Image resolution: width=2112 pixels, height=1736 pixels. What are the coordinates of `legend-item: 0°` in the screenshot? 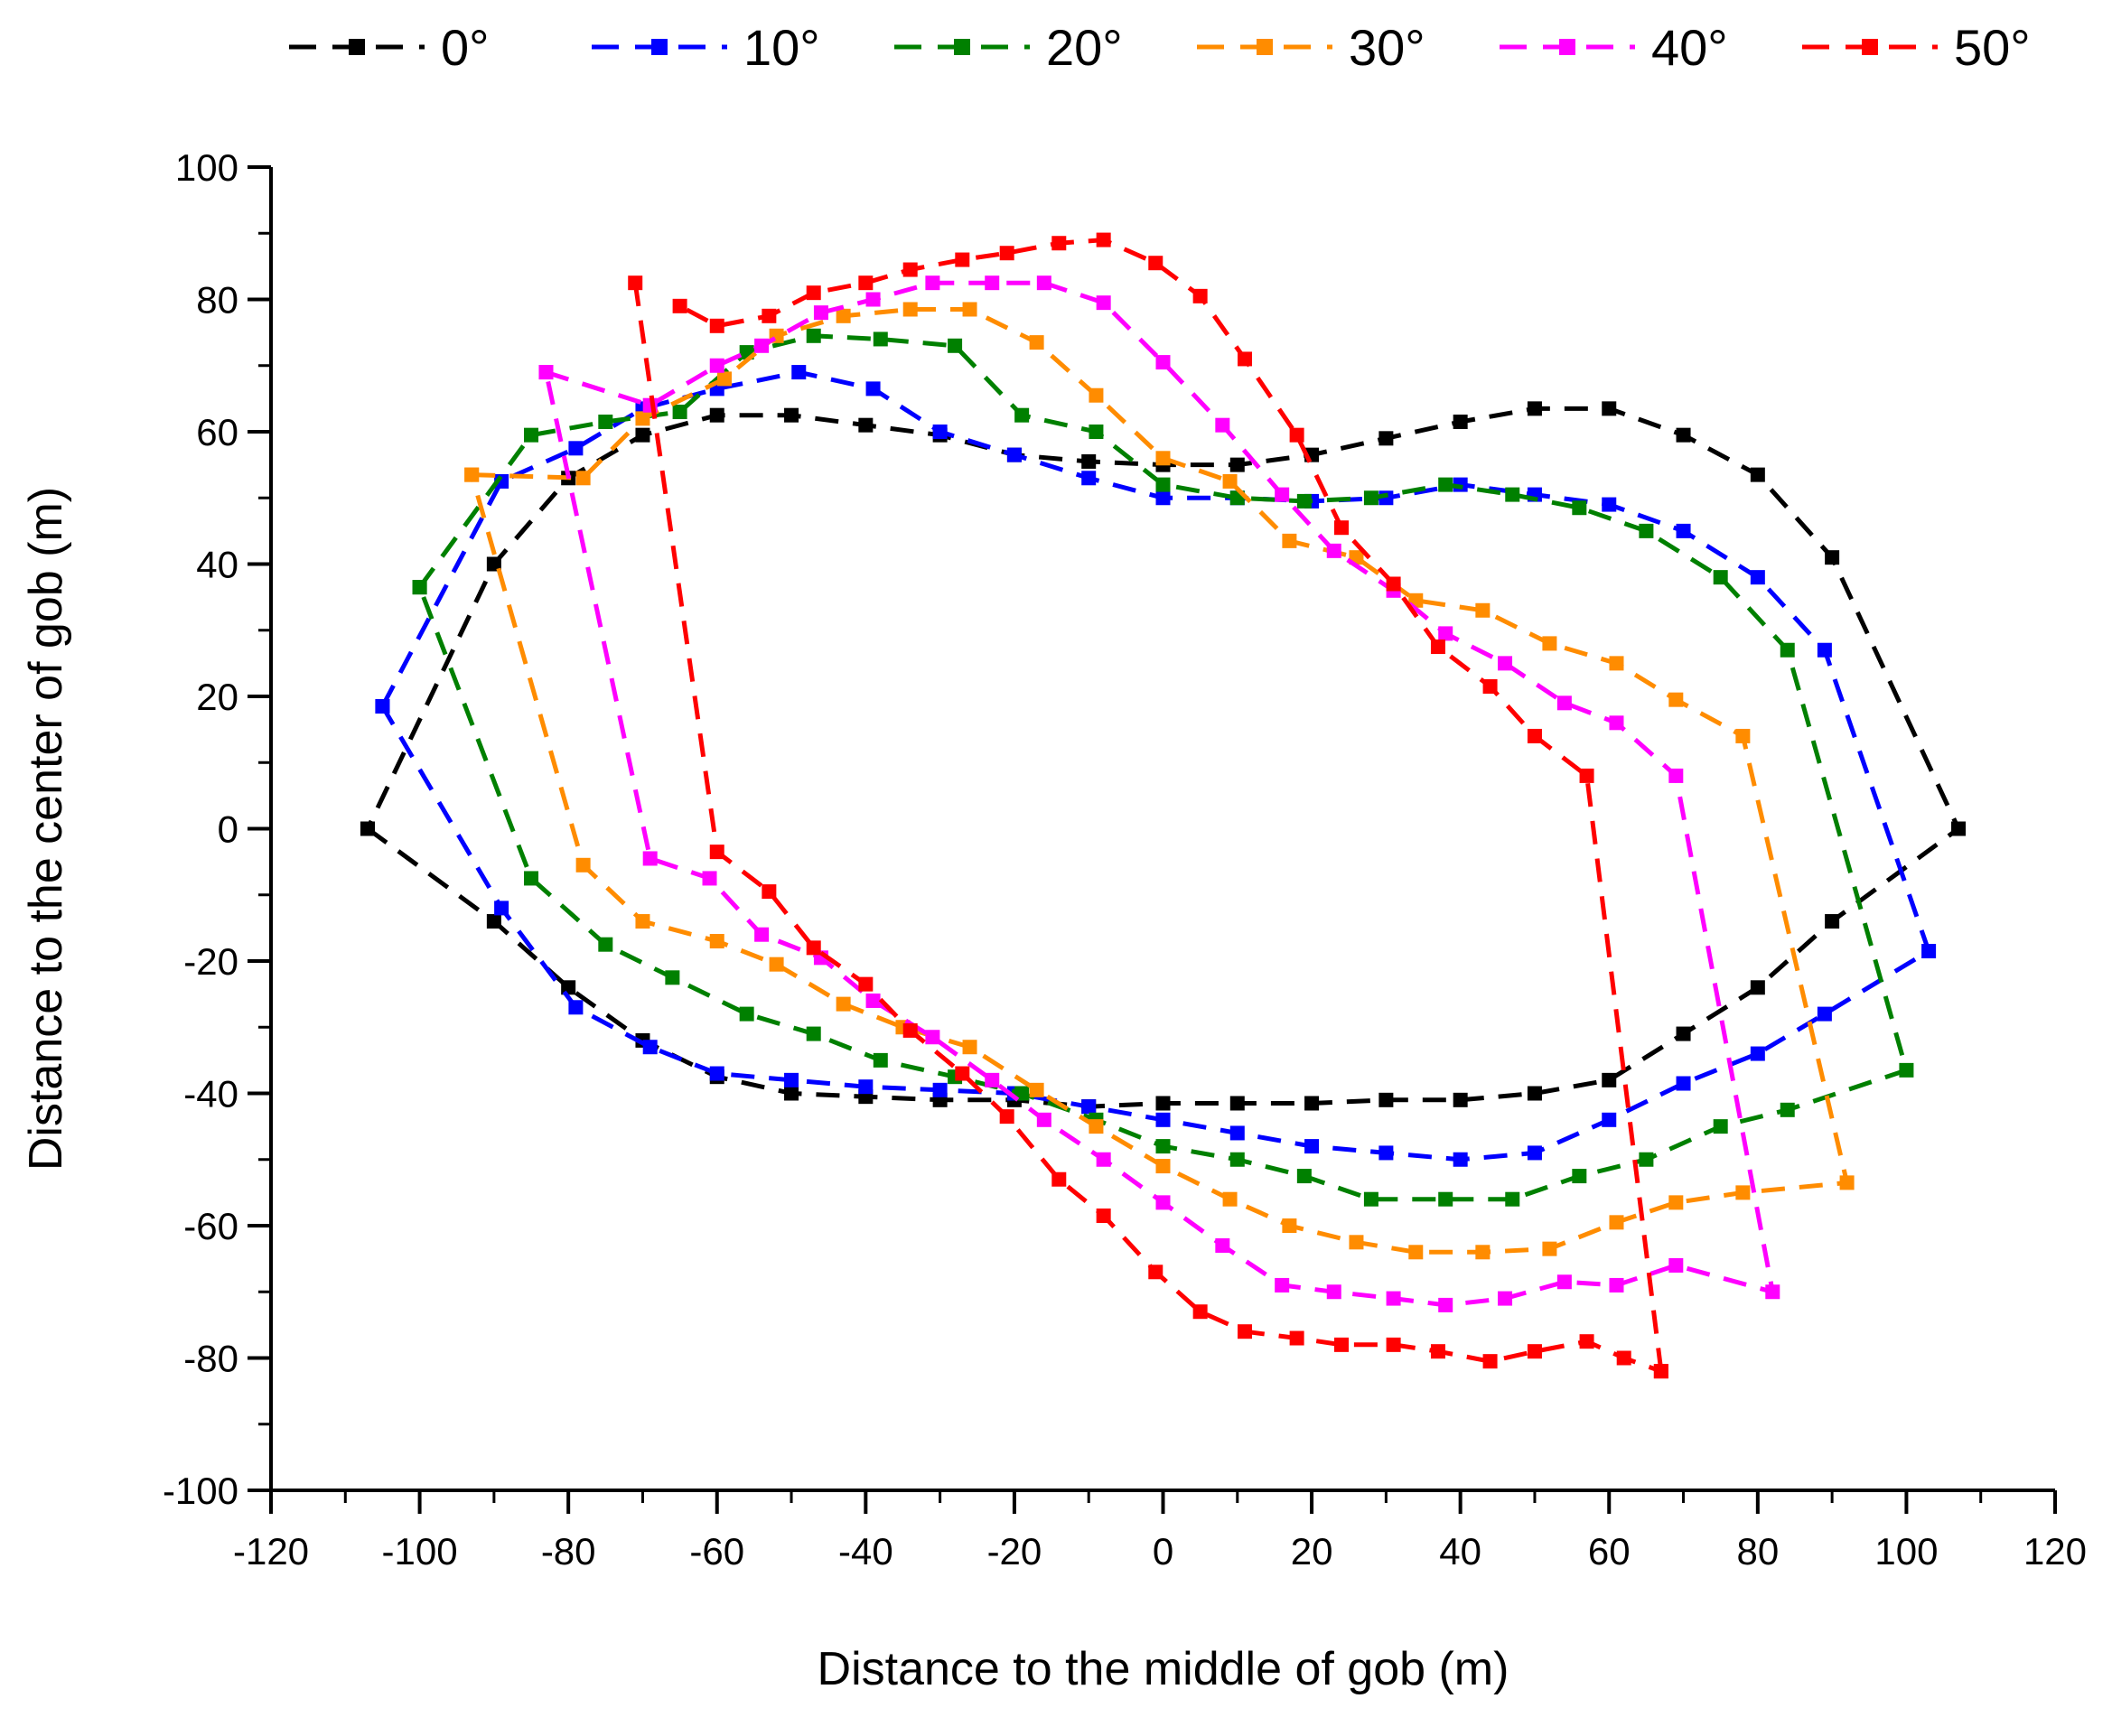 It's located at (389, 47).